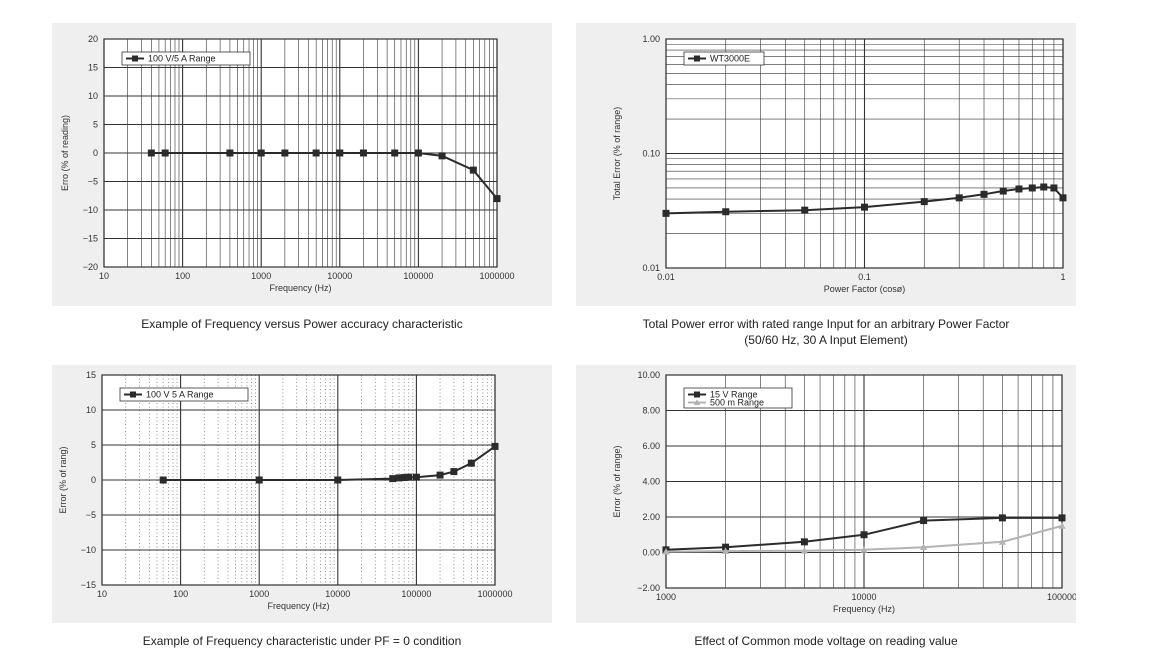  I want to click on y-tick-label: 20, so click(93, 39).